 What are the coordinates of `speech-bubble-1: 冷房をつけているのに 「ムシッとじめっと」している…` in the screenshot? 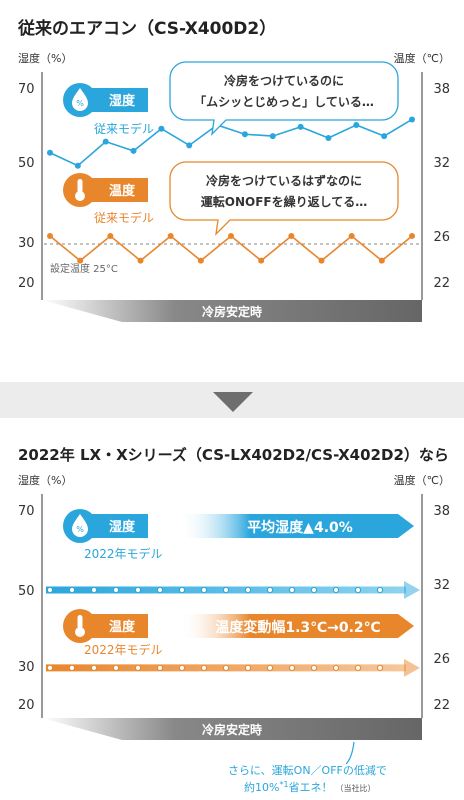 It's located at (284, 98).